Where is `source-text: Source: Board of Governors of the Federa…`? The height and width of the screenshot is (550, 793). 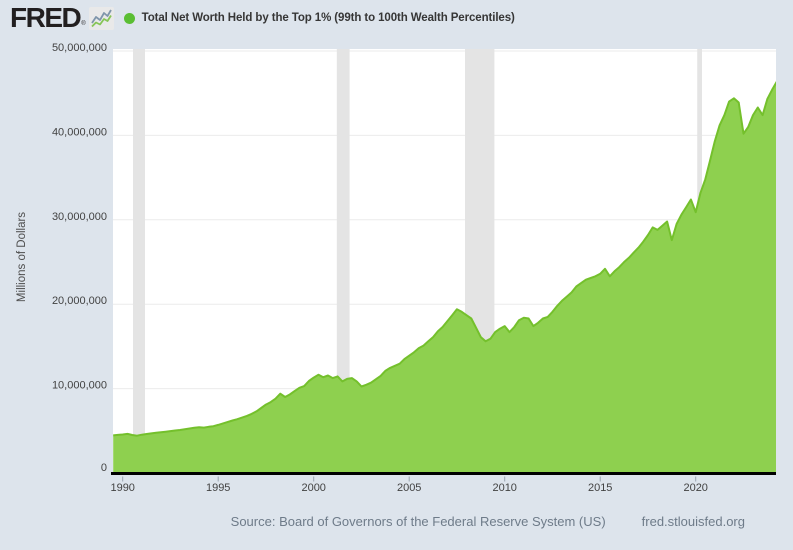 source-text: Source: Board of Governors of the Federa… is located at coordinates (418, 521).